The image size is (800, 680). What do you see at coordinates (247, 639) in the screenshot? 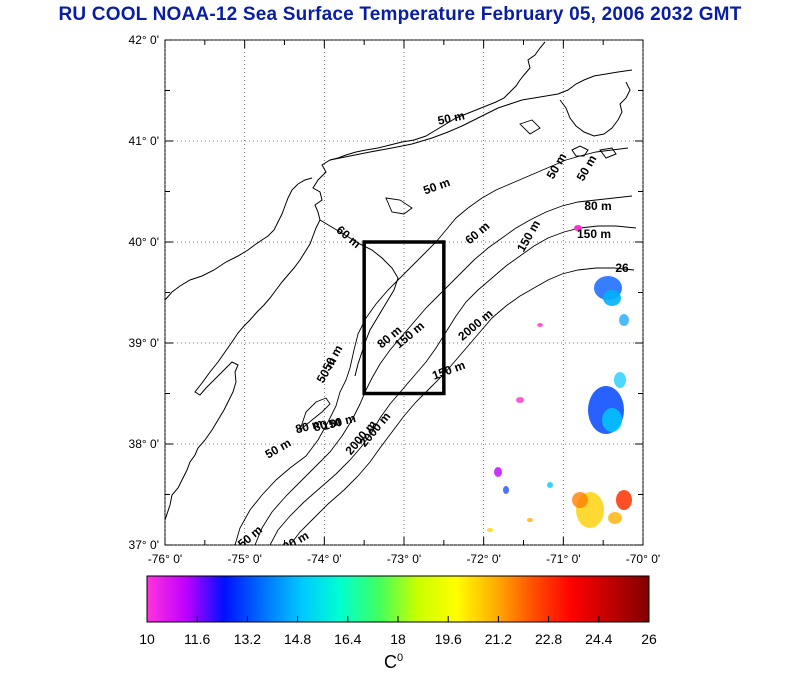
I see `colorbar-tick-label: 13.2` at bounding box center [247, 639].